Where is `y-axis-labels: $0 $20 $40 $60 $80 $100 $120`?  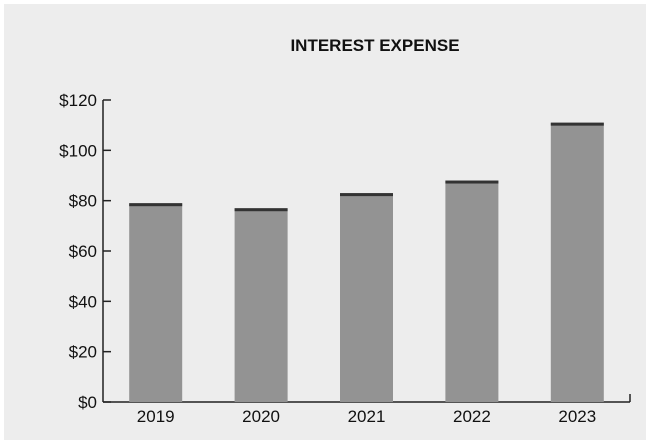 y-axis-labels: $0 $20 $40 $60 $80 $100 $120 is located at coordinates (78, 251).